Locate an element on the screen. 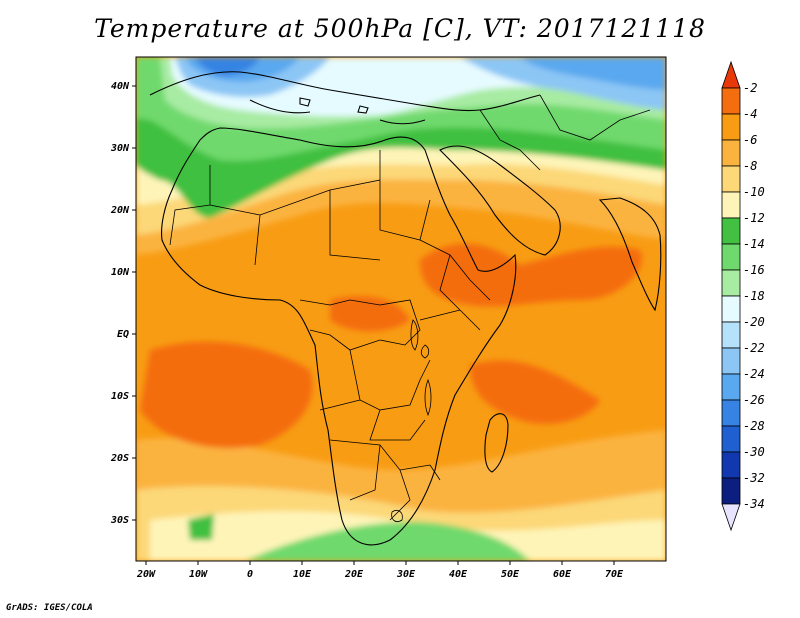 This screenshot has height=618, width=800. x-tick-label: 10E is located at coordinates (302, 574).